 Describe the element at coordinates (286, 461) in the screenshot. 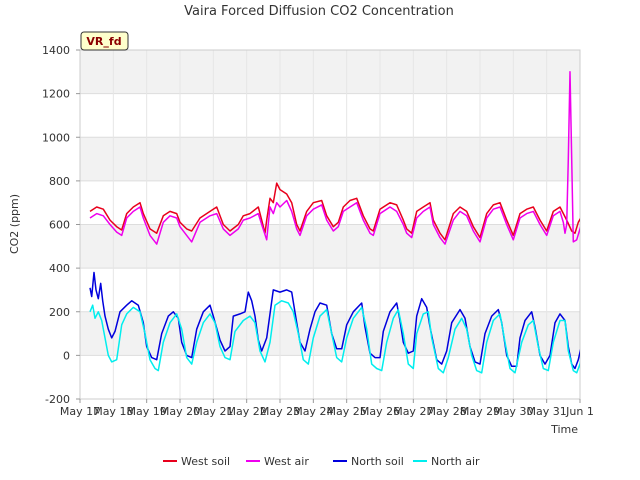

I see `legend-label: West air` at that location.